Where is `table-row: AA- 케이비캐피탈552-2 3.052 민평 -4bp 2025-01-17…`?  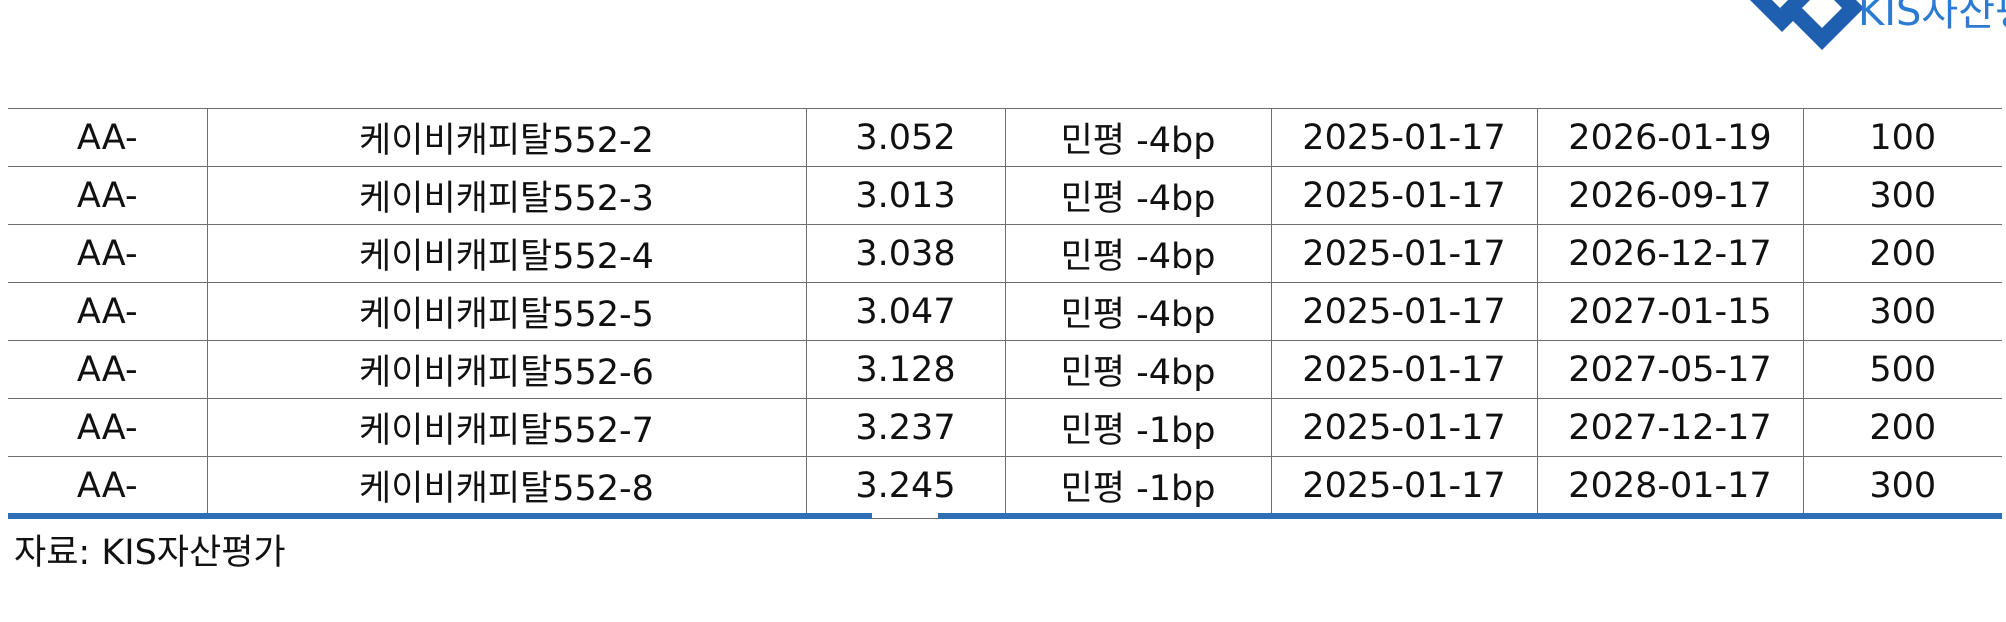 table-row: AA- 케이비캐피탈552-2 3.052 민평 -4bp 2025-01-17… is located at coordinates (1005, 137).